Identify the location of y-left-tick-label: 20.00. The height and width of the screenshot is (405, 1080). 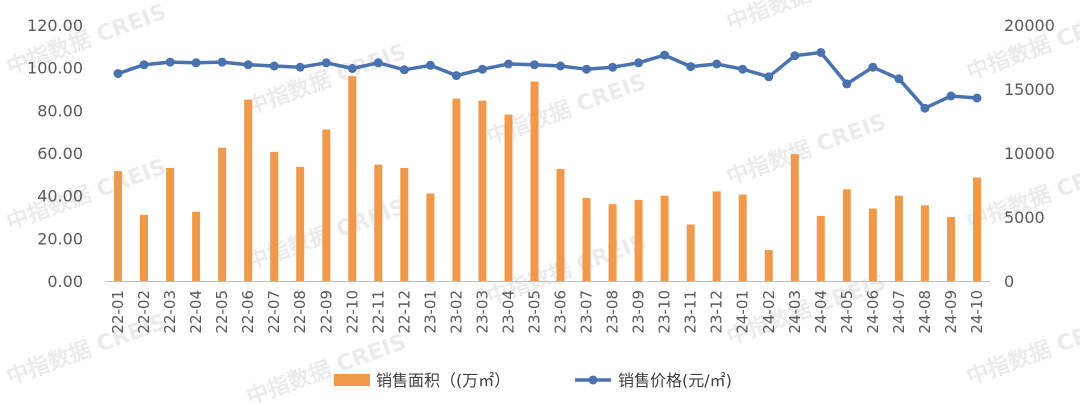
(60, 238).